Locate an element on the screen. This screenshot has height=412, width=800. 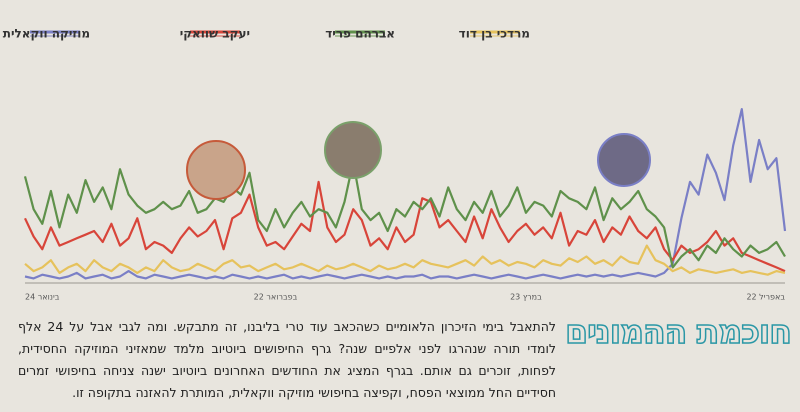
legend-label: אברהם פריד is located at coordinates (360, 34).